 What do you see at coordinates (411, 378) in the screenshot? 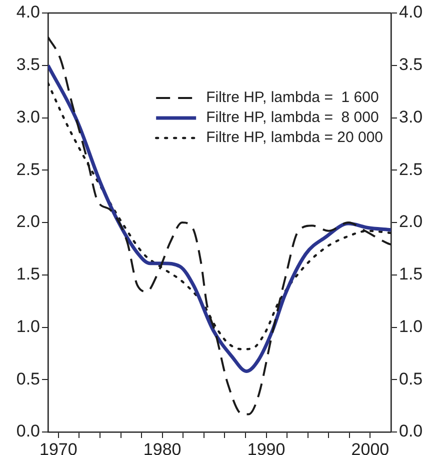
I see `y2-tick-label: 0.5` at bounding box center [411, 378].